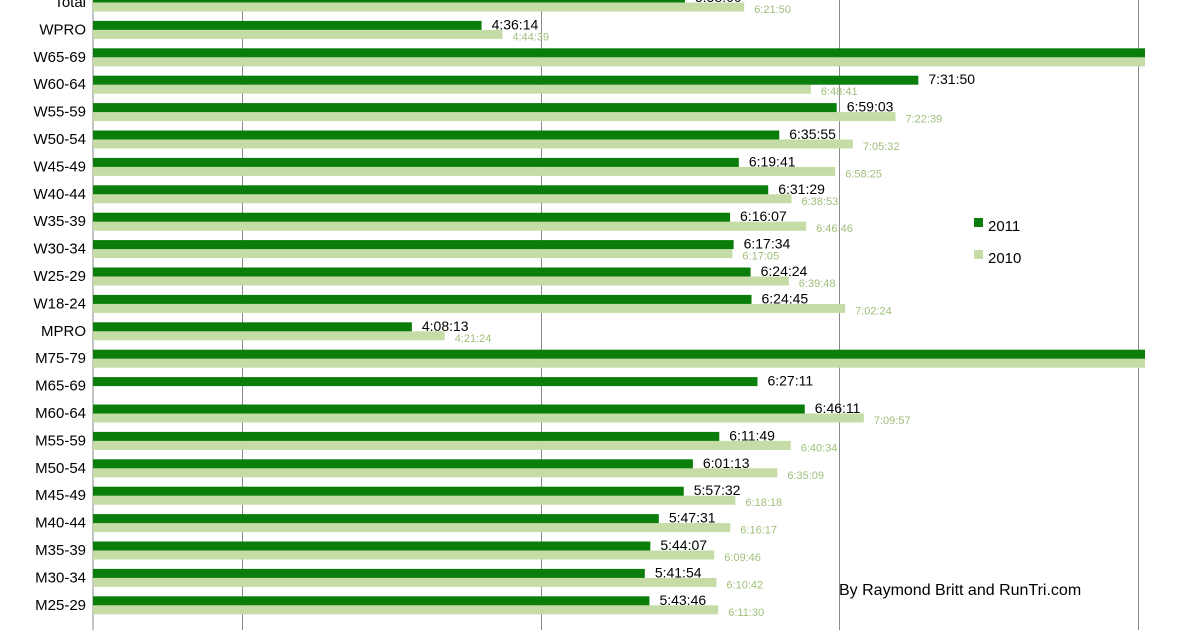 The image size is (1200, 630). I want to click on value-label-2011: 5:44:07, so click(683, 545).